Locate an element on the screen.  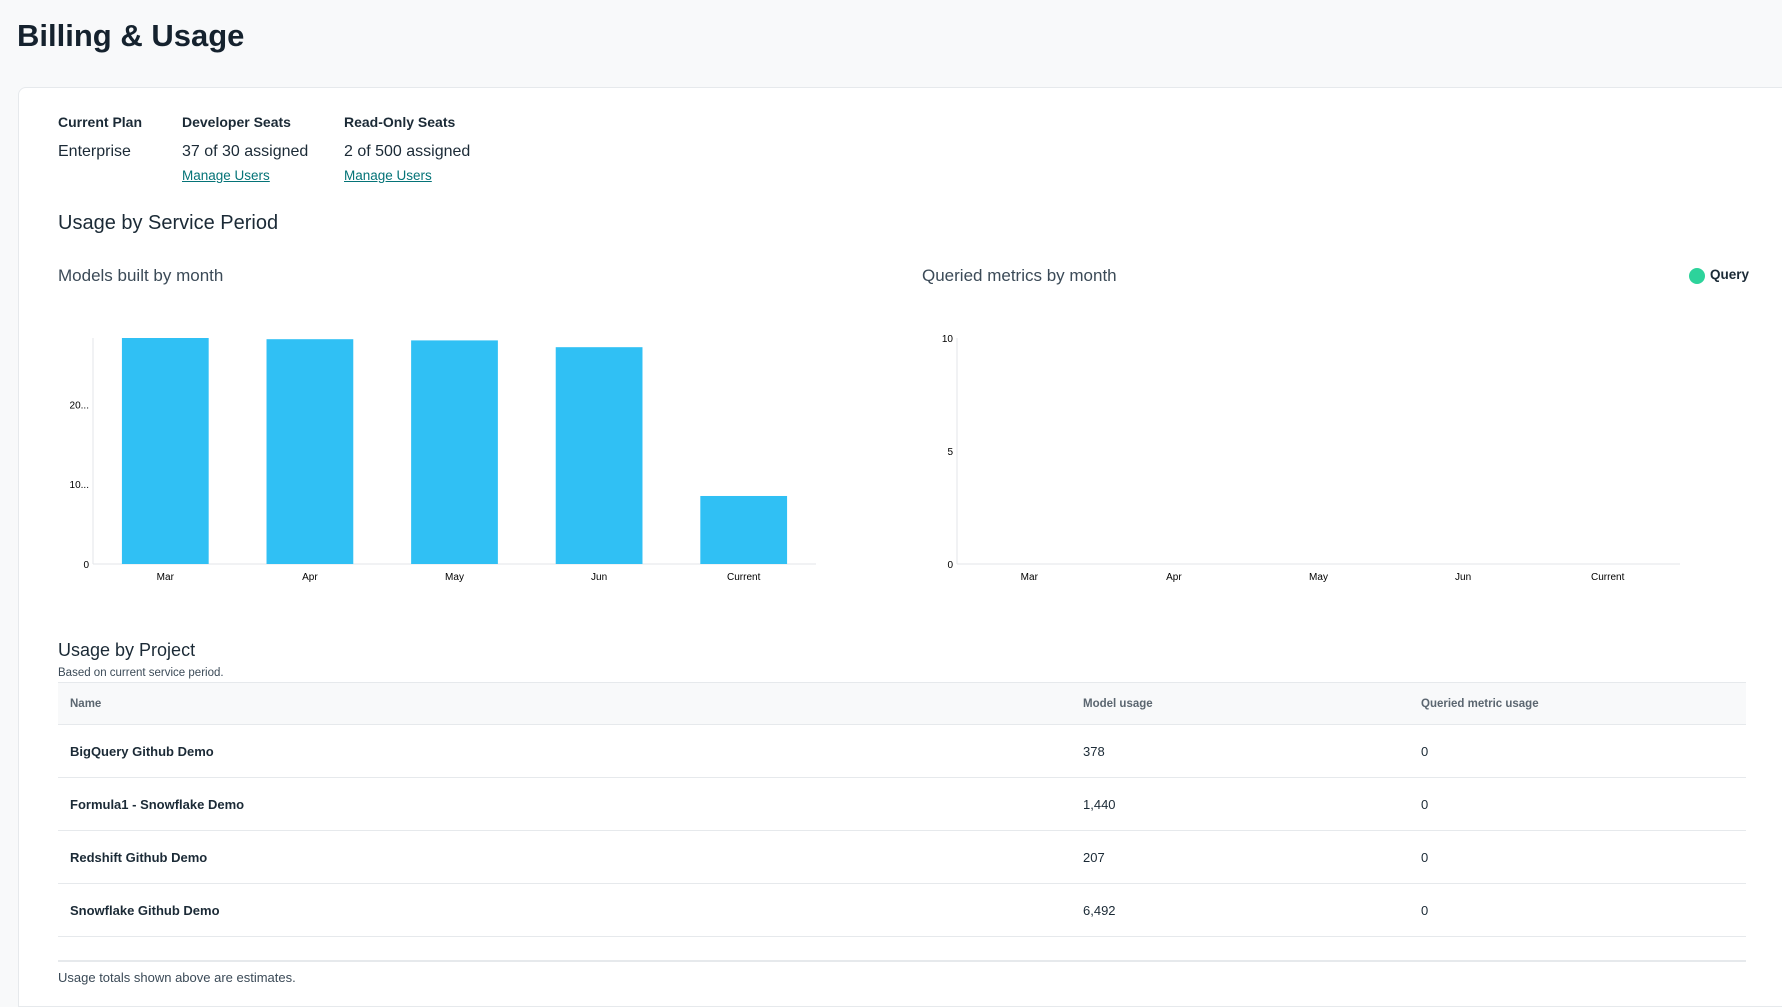
bar-mar is located at coordinates (165, 451).